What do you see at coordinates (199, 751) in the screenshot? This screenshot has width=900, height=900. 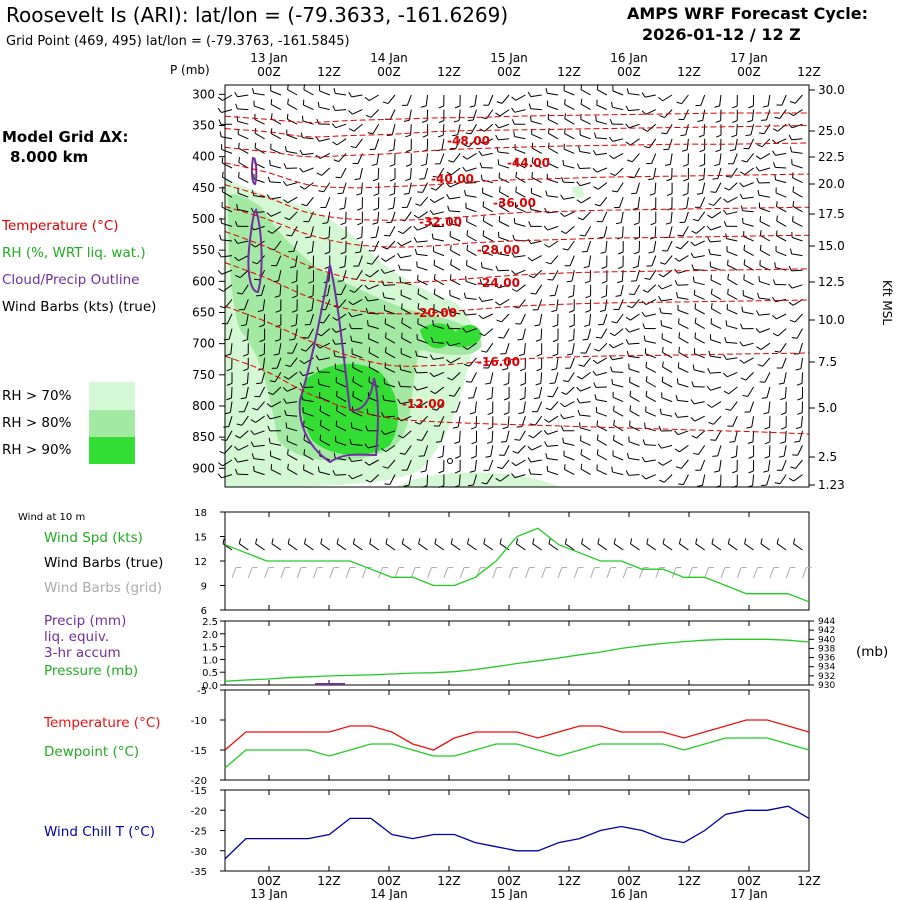 I see `panel-y-tick-label: -15` at bounding box center [199, 751].